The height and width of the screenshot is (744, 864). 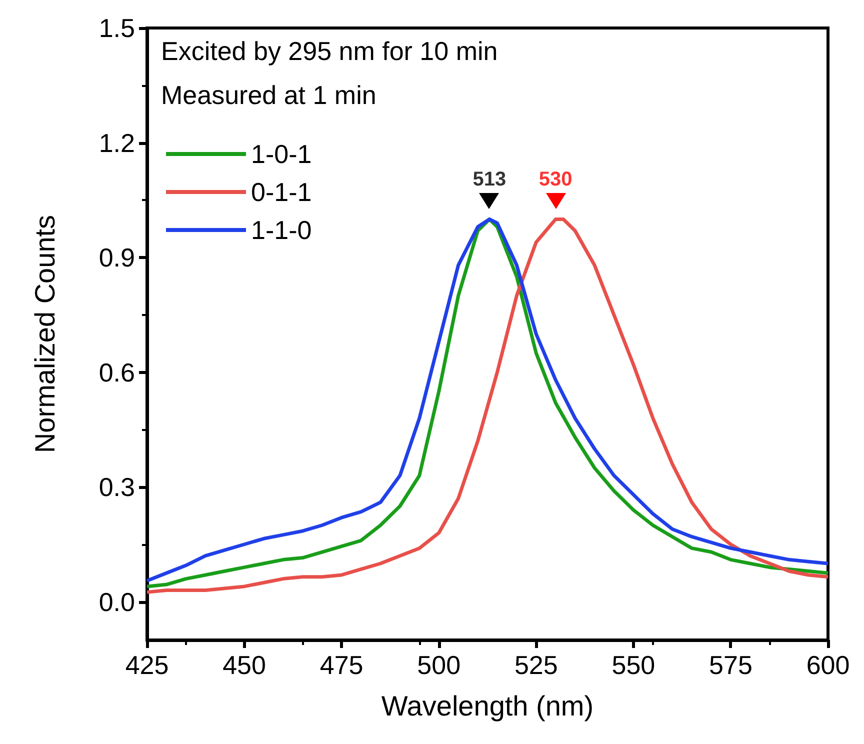 I want to click on legend-label: 1-1-0, so click(x=281, y=230).